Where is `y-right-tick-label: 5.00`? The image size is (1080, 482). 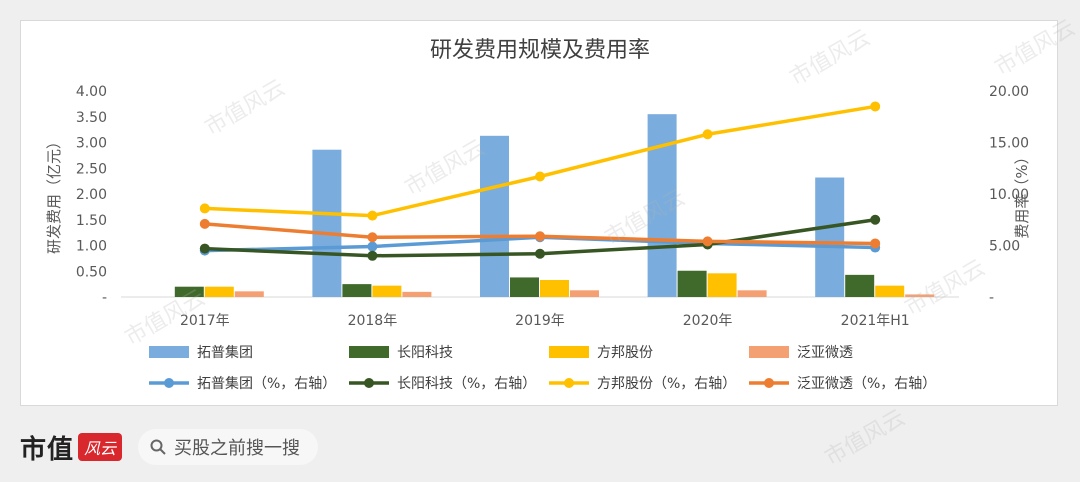
y-right-tick-label: 5.00 is located at coordinates (1004, 247).